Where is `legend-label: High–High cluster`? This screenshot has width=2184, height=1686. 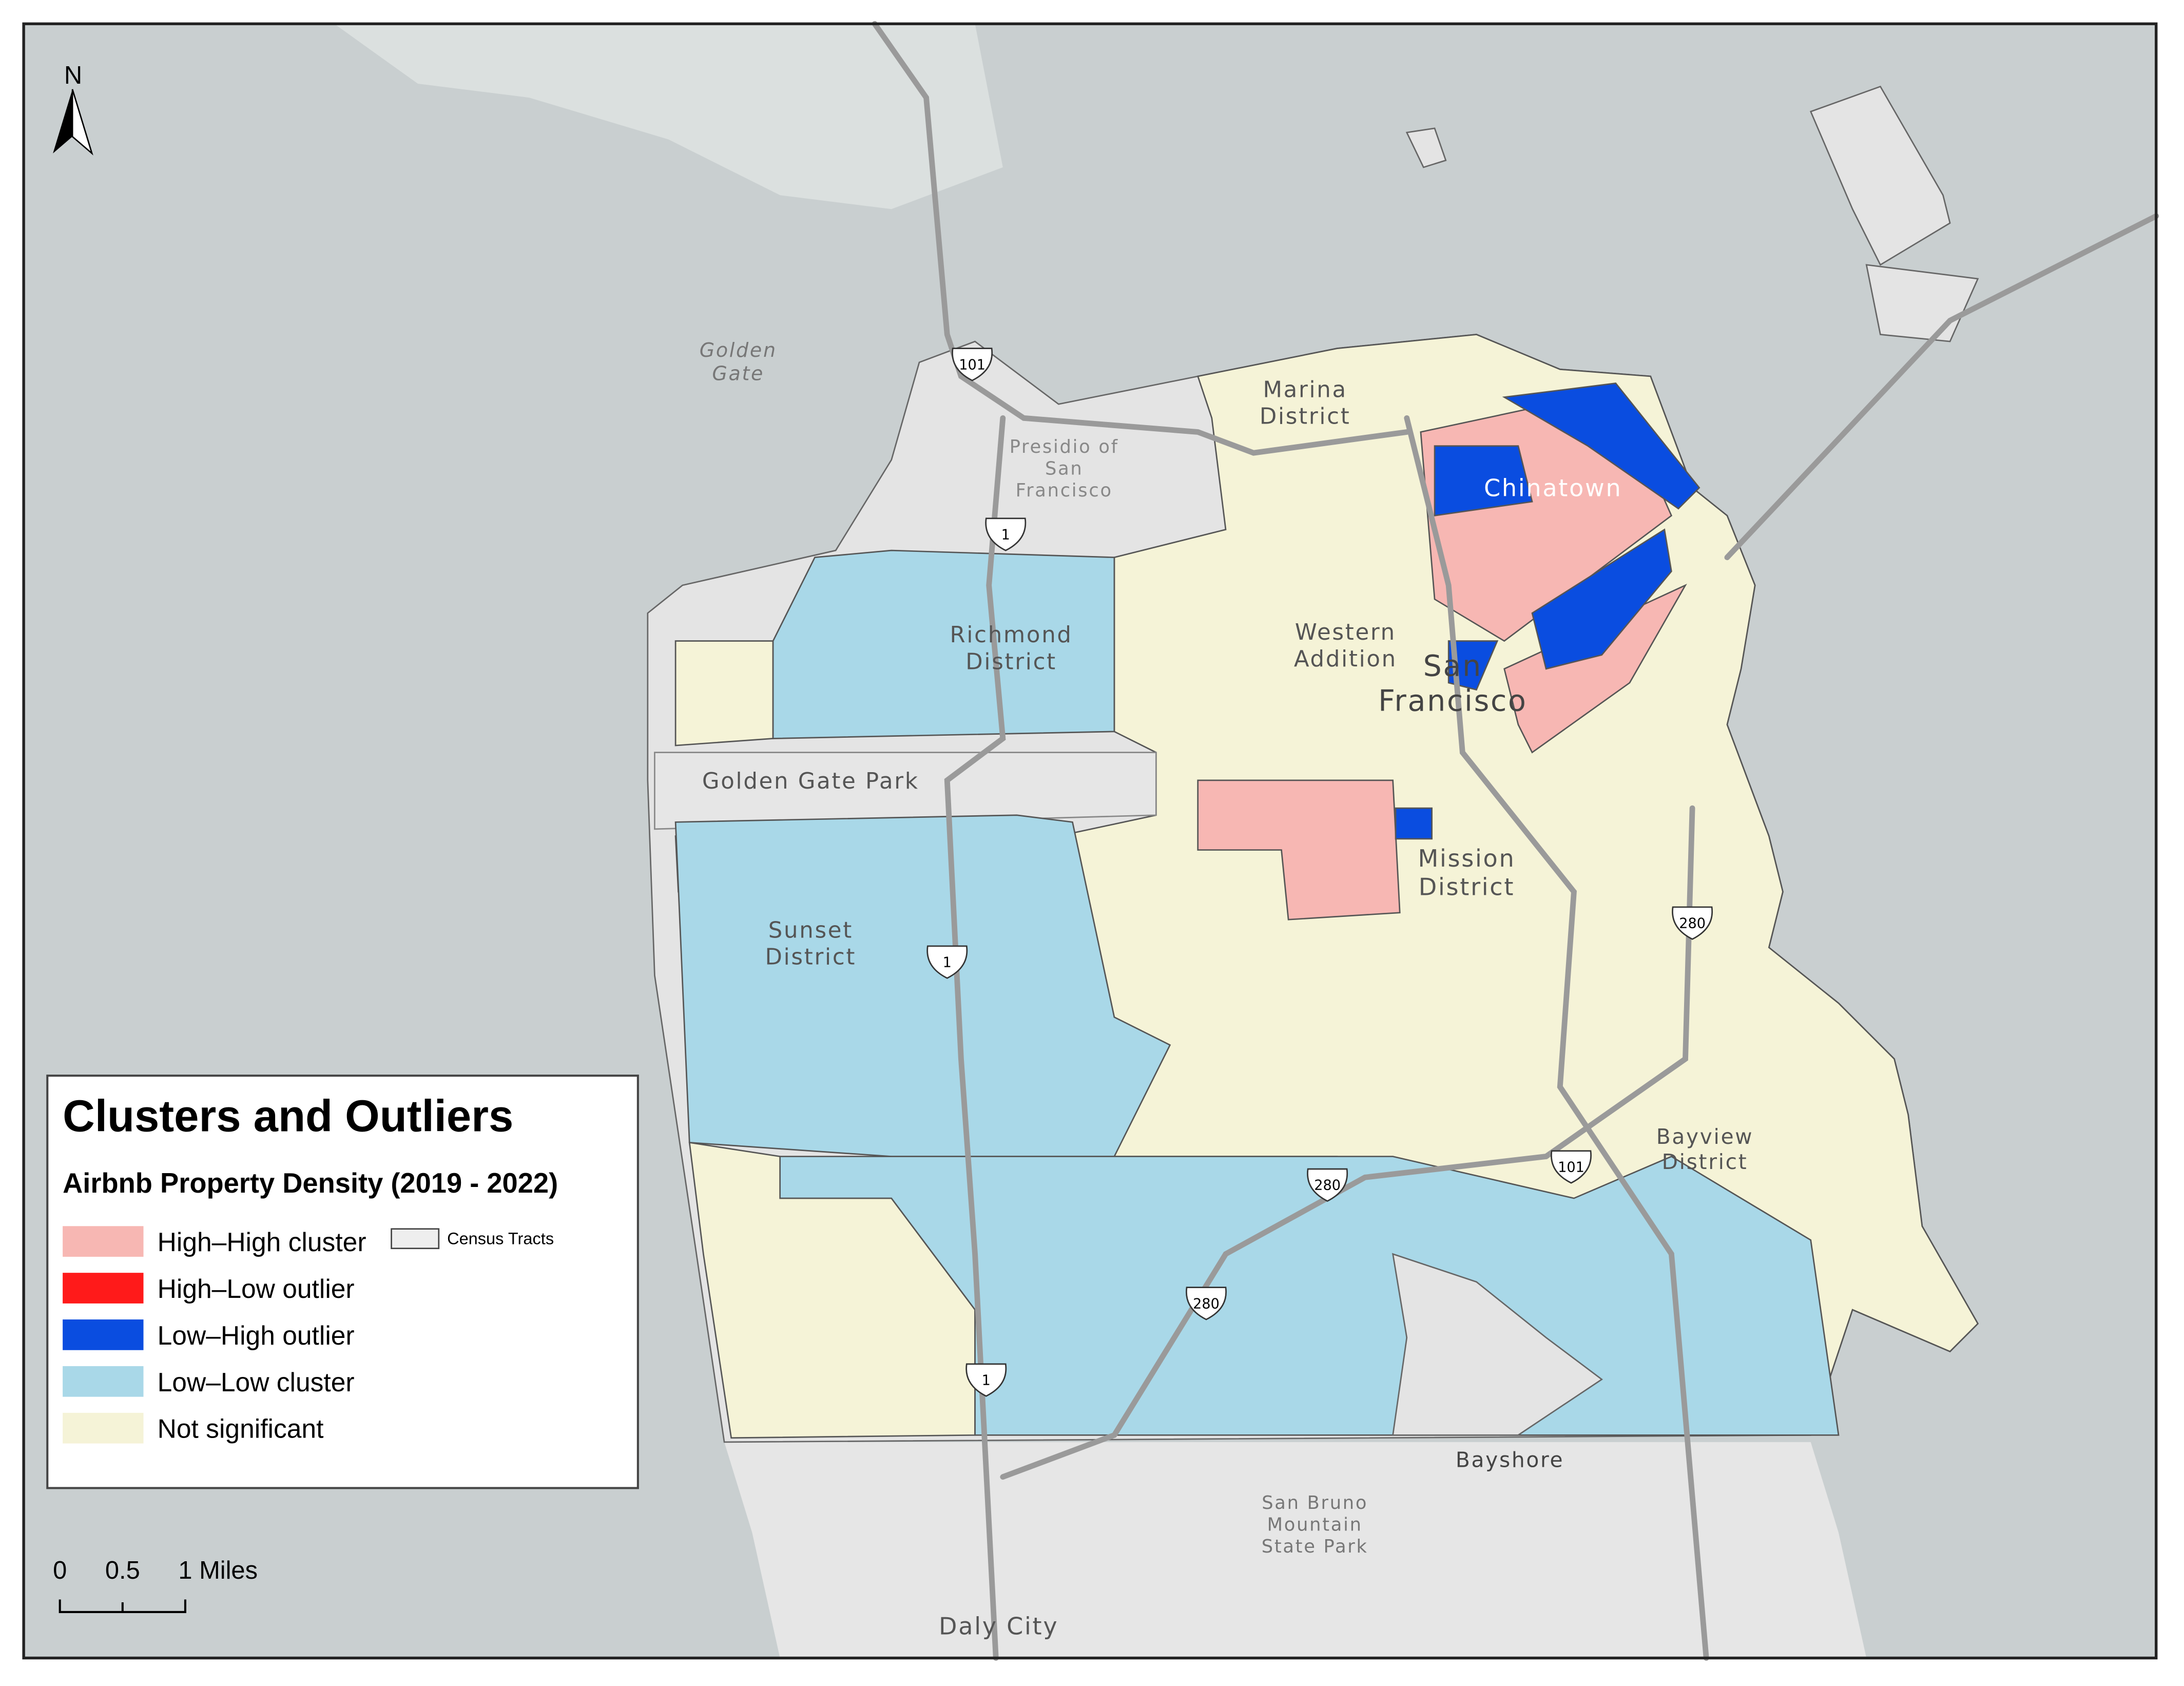 legend-label: High–High cluster is located at coordinates (262, 1242).